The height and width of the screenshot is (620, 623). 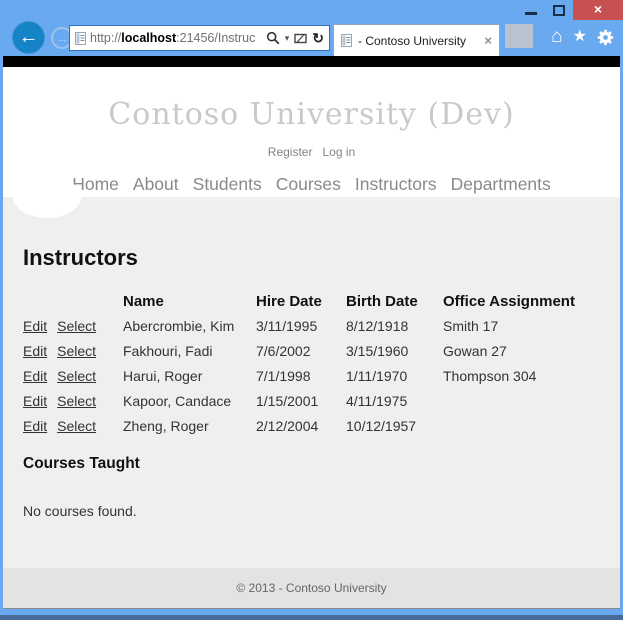 I want to click on birth-date-cell: 1/11/1970, so click(x=377, y=375).